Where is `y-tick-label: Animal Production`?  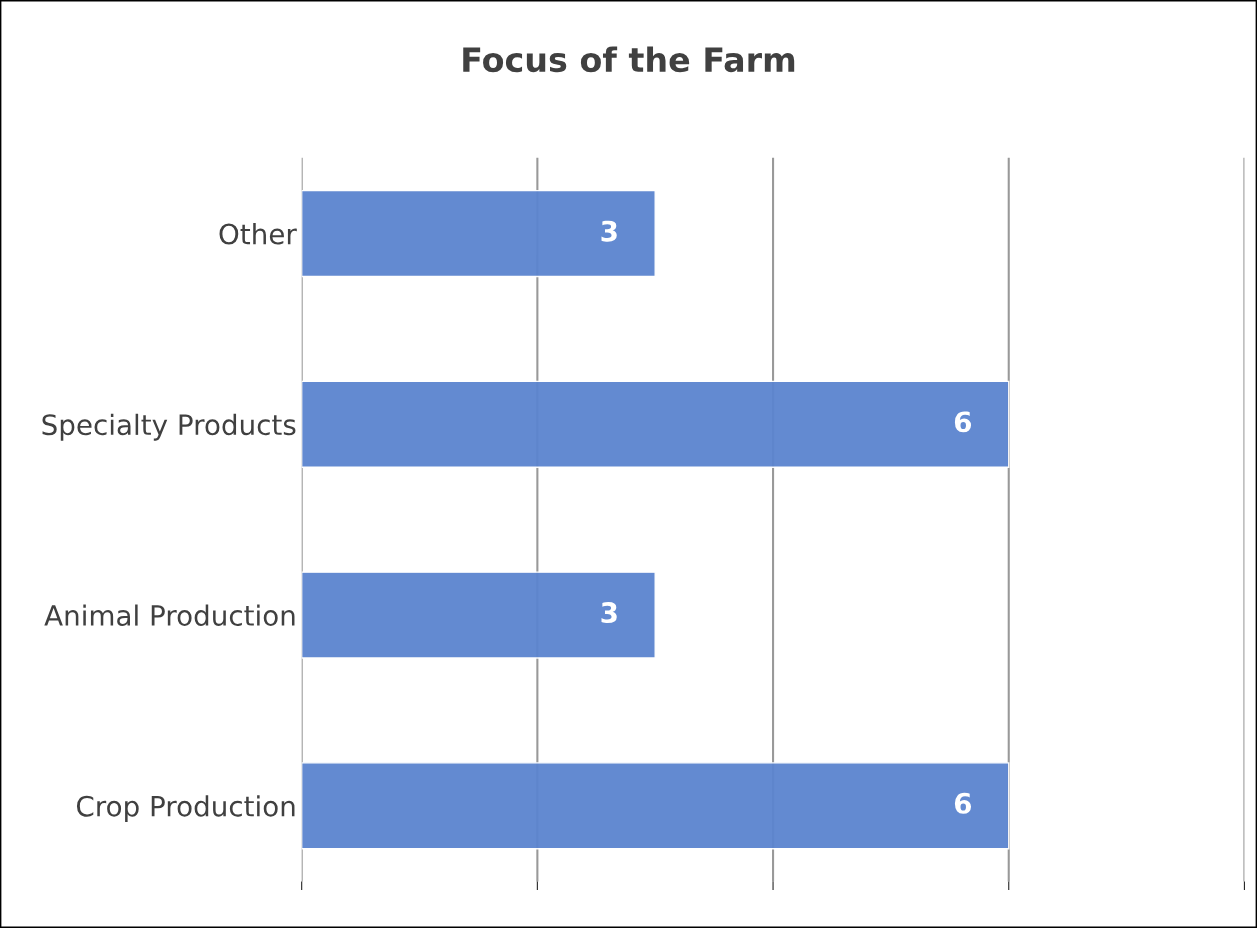 y-tick-label: Animal Production is located at coordinates (169, 615).